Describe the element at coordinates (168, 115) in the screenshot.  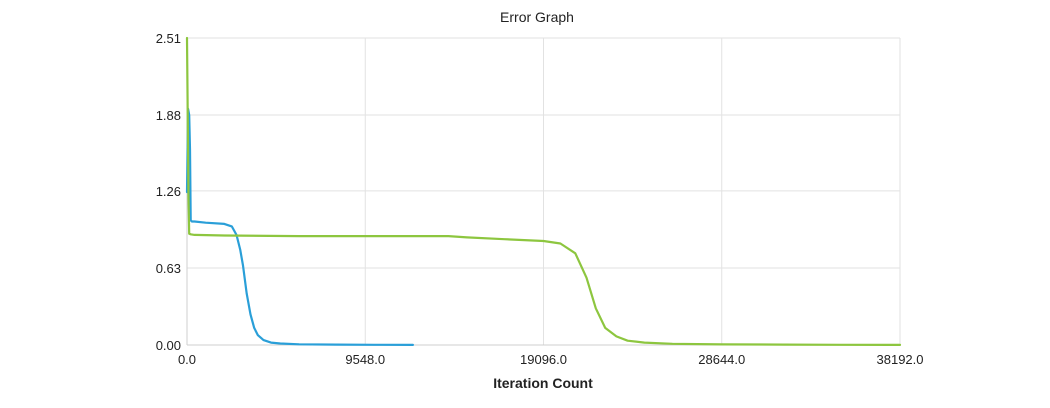
I see `y-tick-label: 1.88` at that location.